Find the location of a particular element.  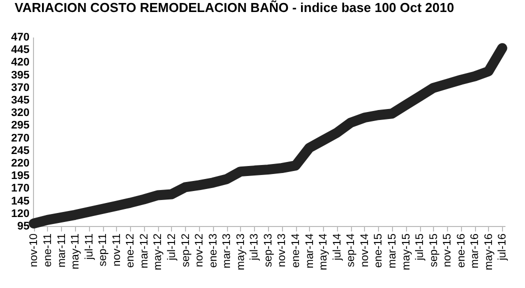

x-tick-label: nov-14 is located at coordinates (364, 251).